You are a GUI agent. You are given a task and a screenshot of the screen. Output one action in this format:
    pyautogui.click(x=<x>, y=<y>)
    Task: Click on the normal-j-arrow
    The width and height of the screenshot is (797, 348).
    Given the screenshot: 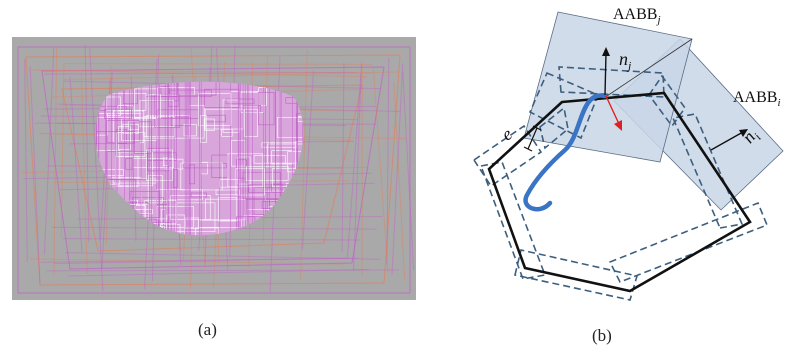 What is the action you would take?
    pyautogui.click(x=606, y=71)
    